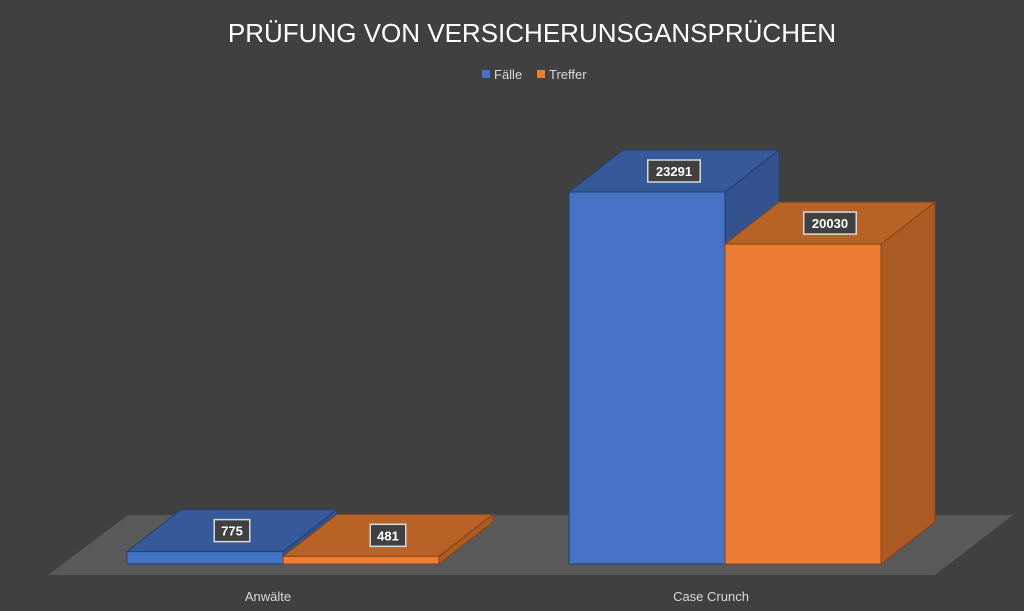  What do you see at coordinates (508, 74) in the screenshot?
I see `legend-label-faelle: Fälle` at bounding box center [508, 74].